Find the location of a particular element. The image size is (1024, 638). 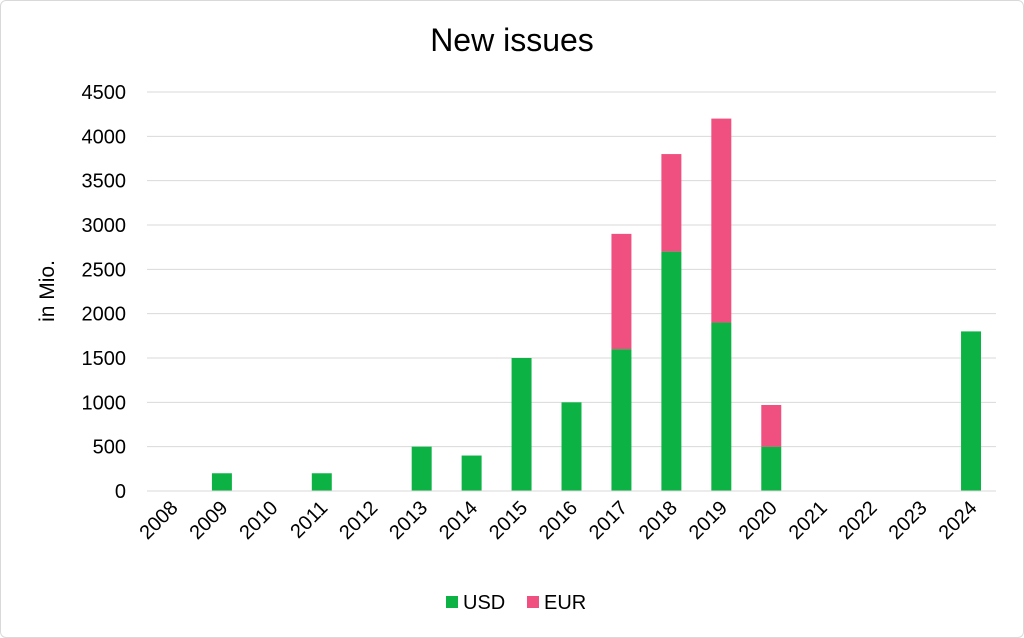

bar-usd-2014 is located at coordinates (471, 473).